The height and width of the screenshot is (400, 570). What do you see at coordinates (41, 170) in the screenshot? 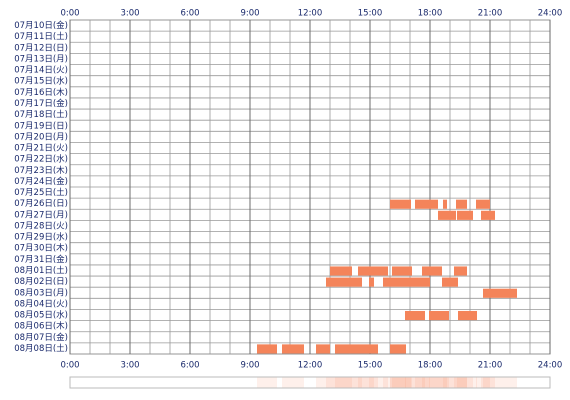
I see `row-label: 07月23日(木)` at bounding box center [41, 170].